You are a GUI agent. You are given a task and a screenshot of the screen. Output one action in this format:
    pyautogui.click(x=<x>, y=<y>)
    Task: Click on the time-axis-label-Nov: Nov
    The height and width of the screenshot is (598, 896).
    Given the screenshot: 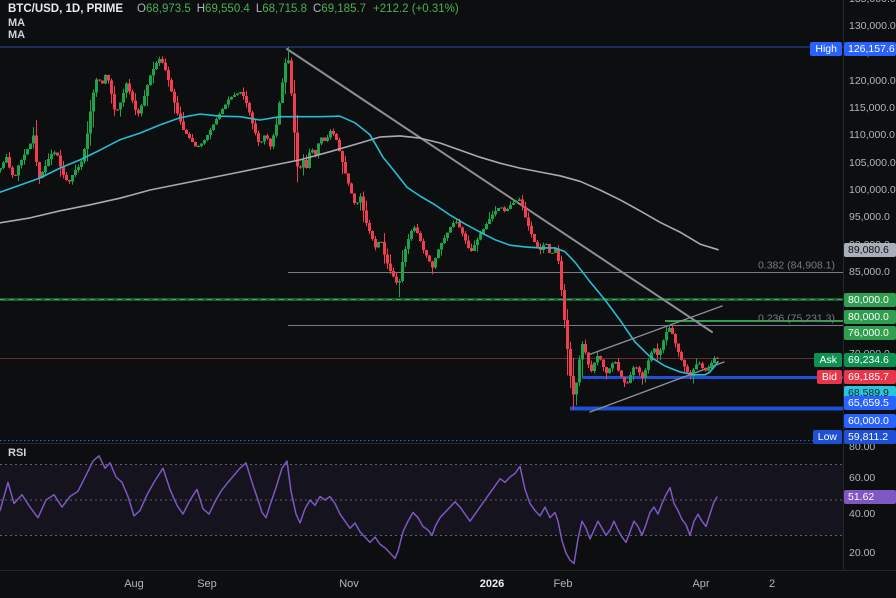 What is the action you would take?
    pyautogui.click(x=349, y=584)
    